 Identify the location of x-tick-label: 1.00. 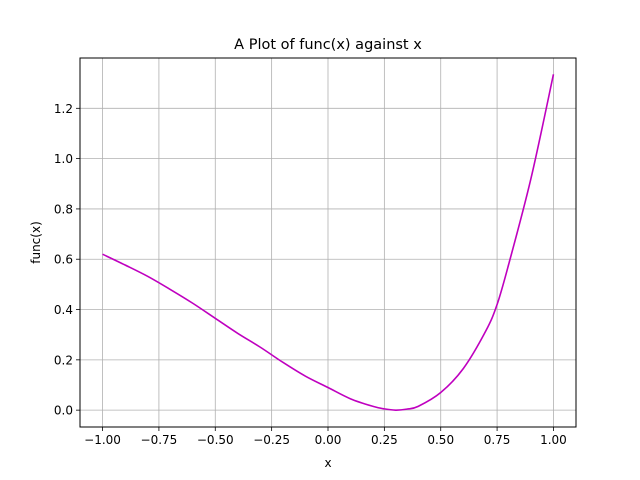
(553, 440).